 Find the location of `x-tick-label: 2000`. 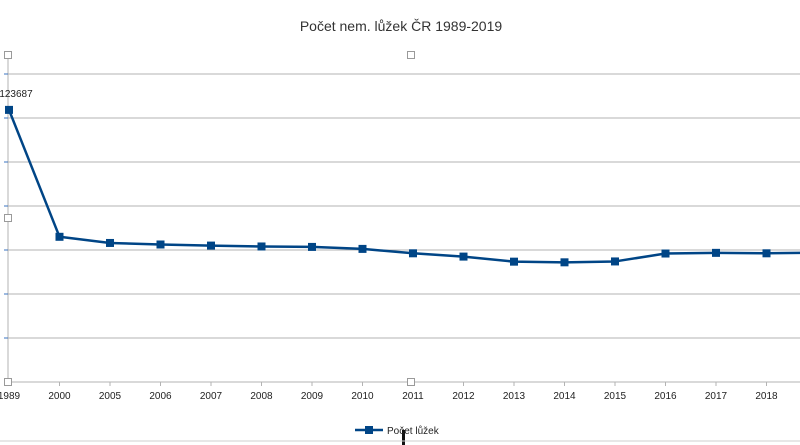

x-tick-label: 2000 is located at coordinates (59, 396).